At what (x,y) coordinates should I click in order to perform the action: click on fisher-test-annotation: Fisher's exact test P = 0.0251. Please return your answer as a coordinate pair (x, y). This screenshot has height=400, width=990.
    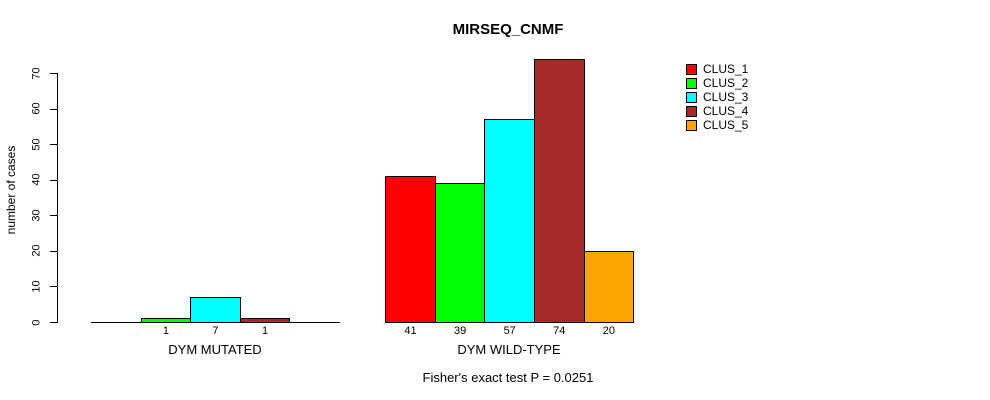
    Looking at the image, I should click on (508, 377).